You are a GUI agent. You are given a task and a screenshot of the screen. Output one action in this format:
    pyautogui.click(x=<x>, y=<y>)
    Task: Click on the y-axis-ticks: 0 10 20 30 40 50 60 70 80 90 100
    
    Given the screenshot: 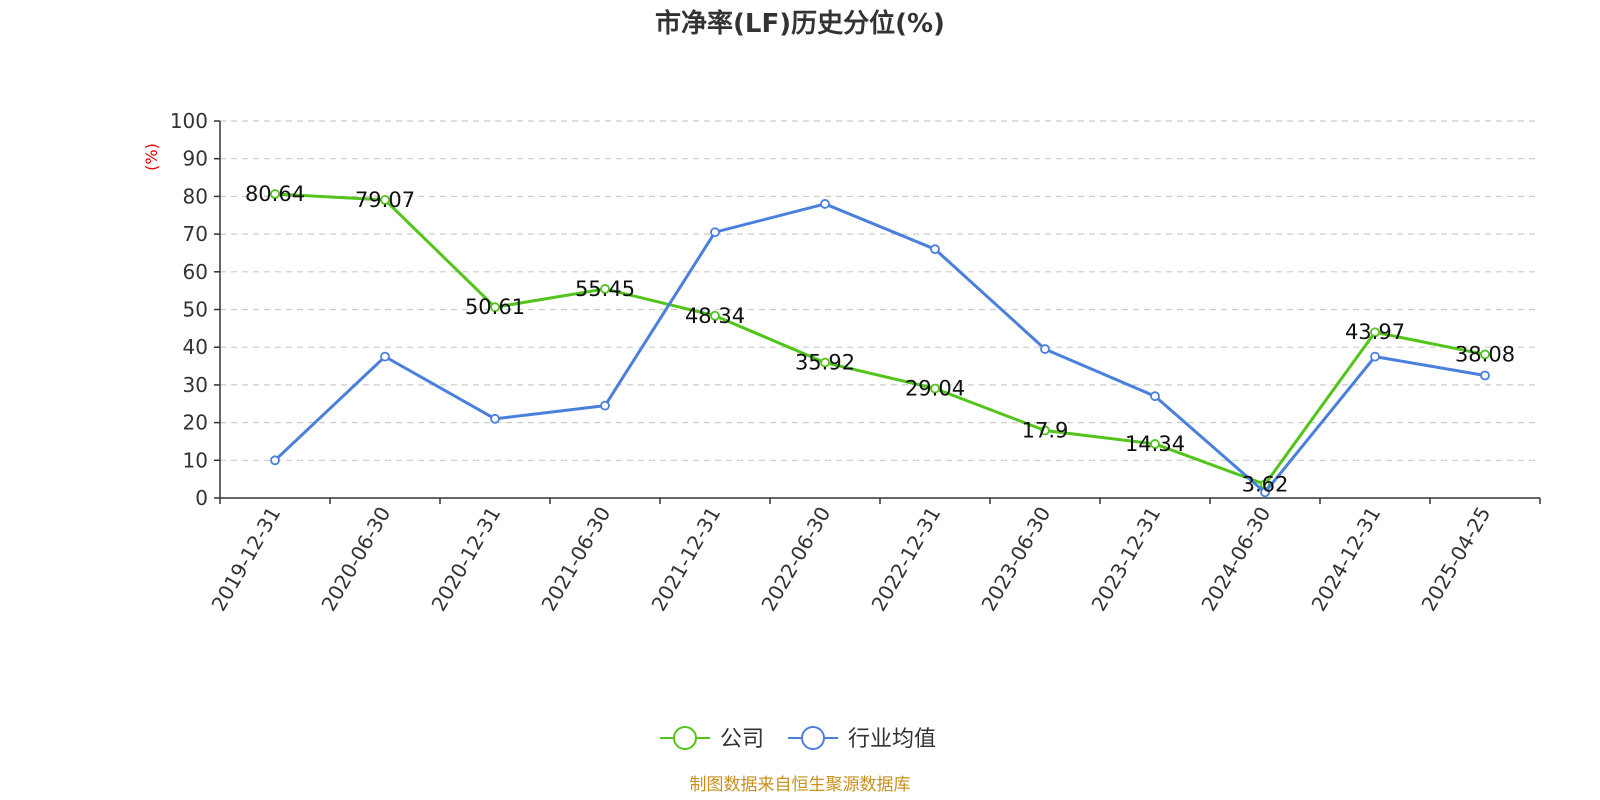 What is the action you would take?
    pyautogui.click(x=195, y=309)
    